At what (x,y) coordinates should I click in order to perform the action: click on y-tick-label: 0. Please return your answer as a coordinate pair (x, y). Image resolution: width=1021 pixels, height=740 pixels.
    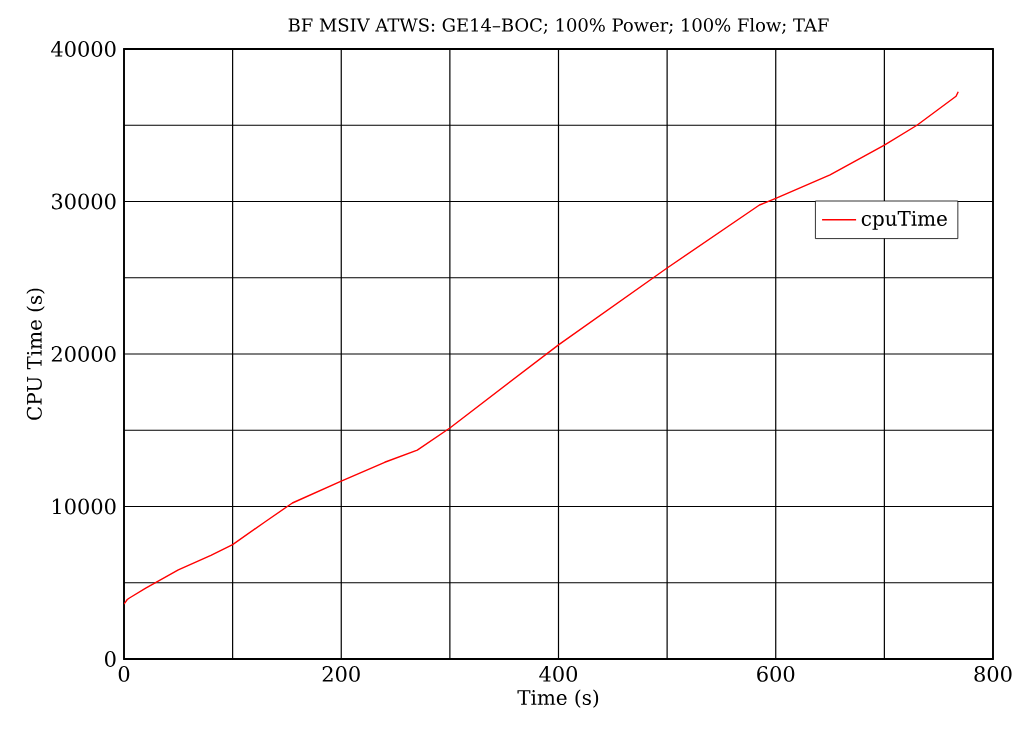
    Looking at the image, I should click on (110, 659).